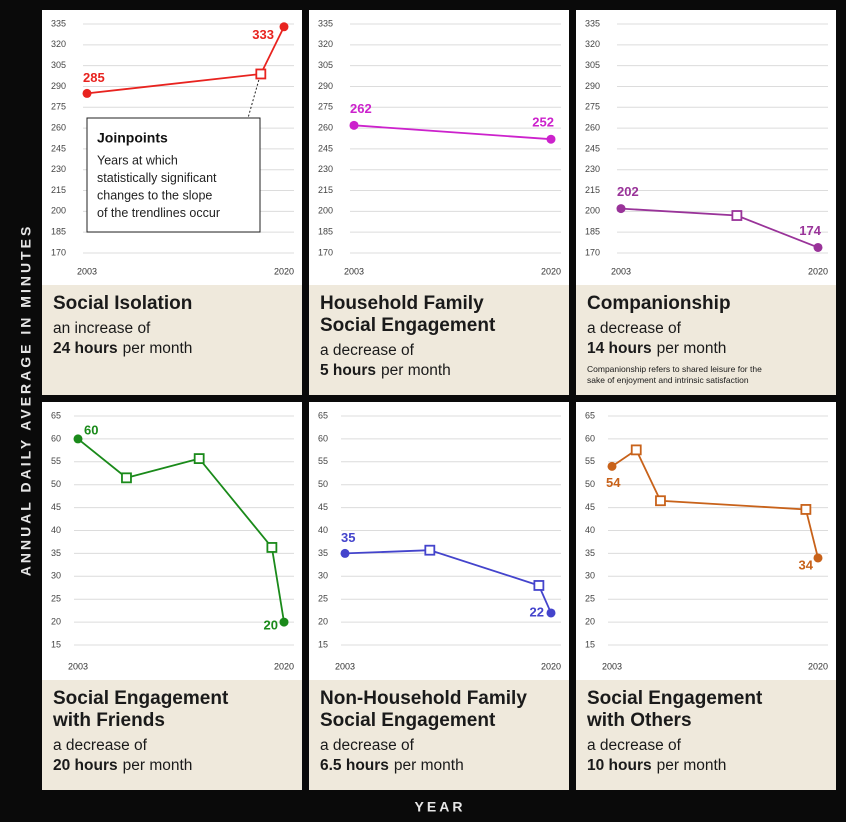 The width and height of the screenshot is (846, 822). I want to click on amount: 6.5 hours, so click(354, 765).